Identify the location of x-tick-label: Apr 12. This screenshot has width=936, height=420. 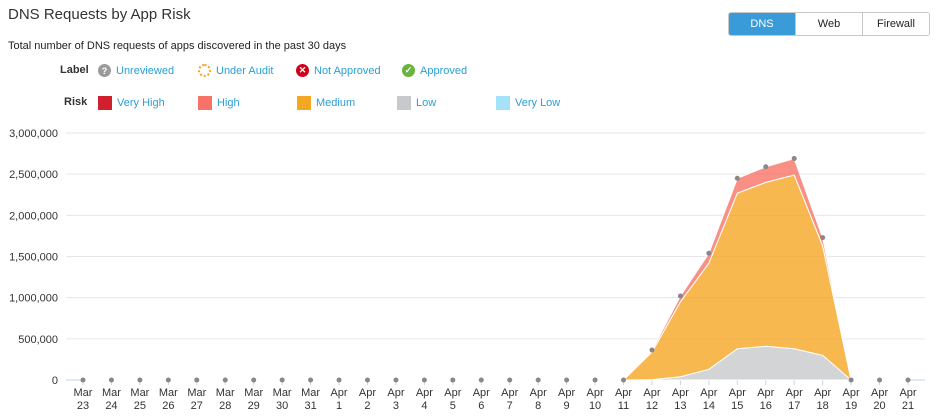
(651, 399).